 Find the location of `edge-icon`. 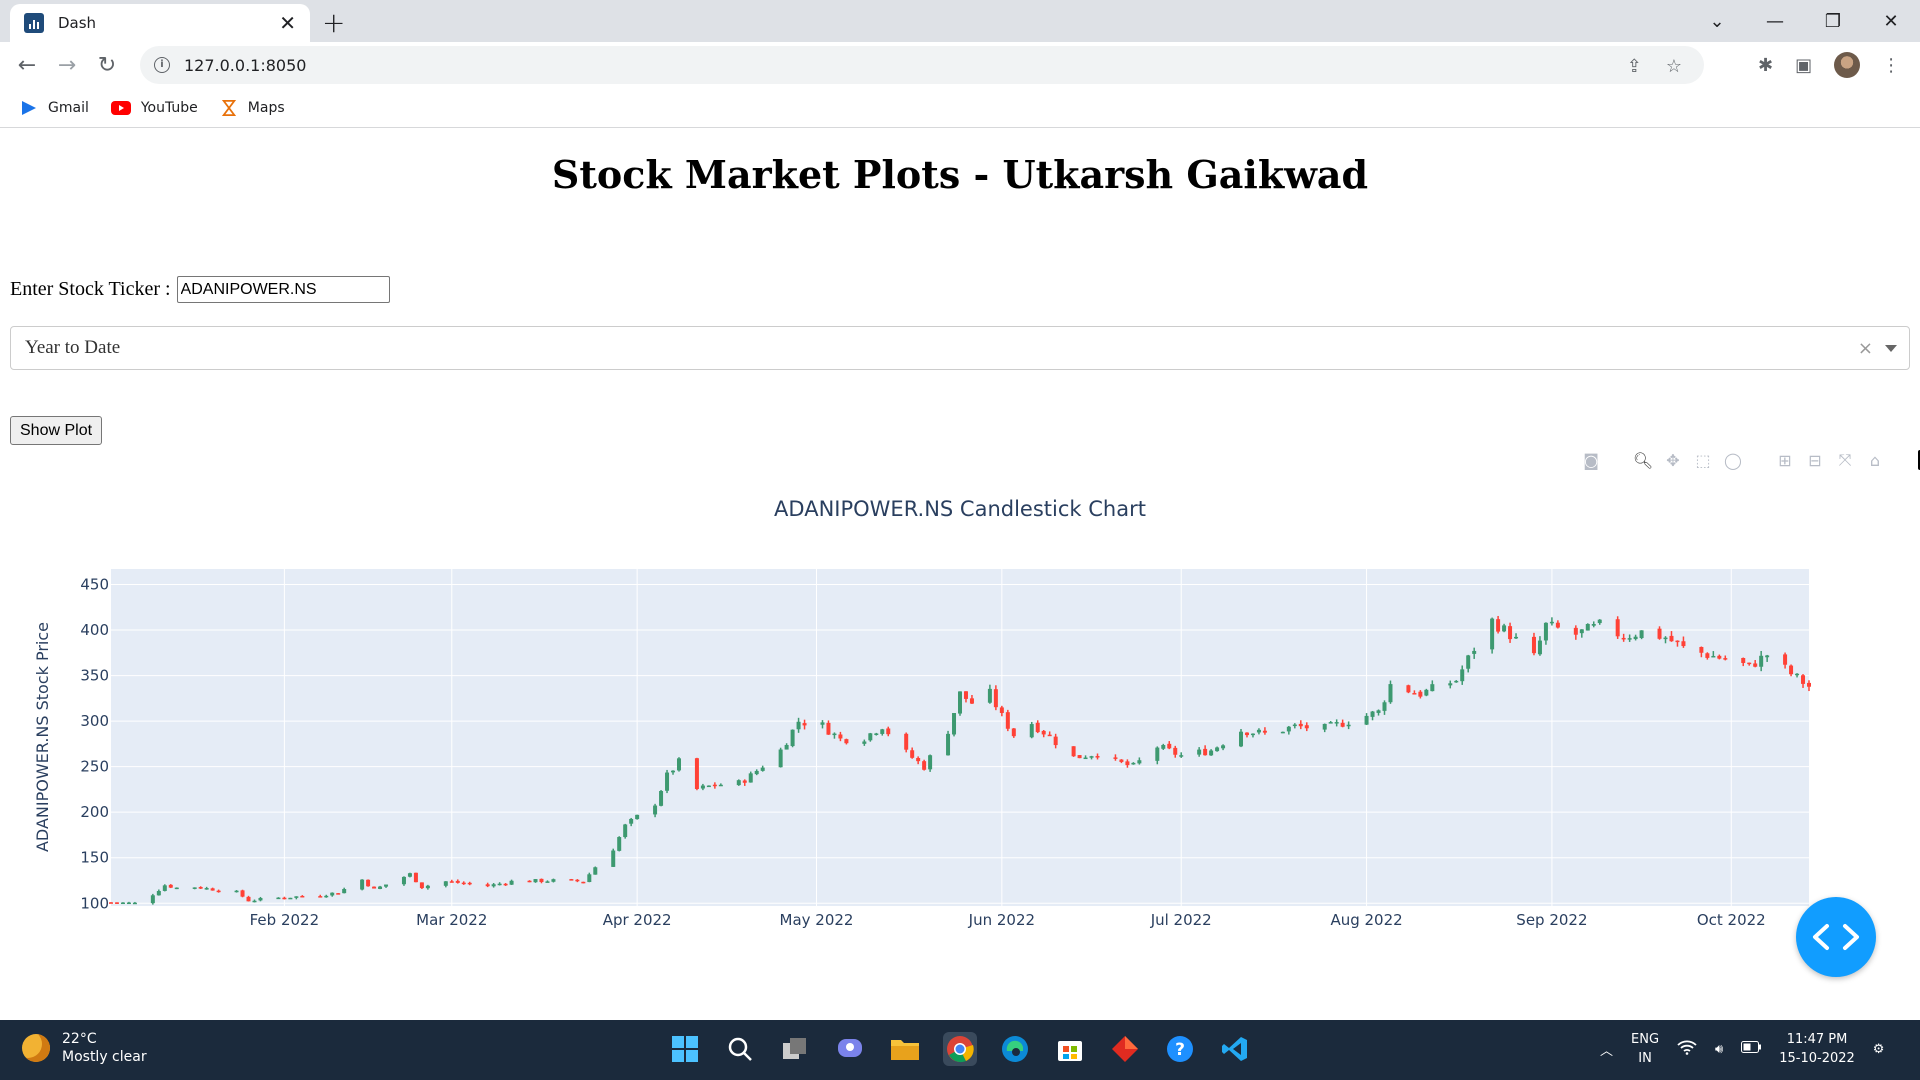

edge-icon is located at coordinates (1015, 1049).